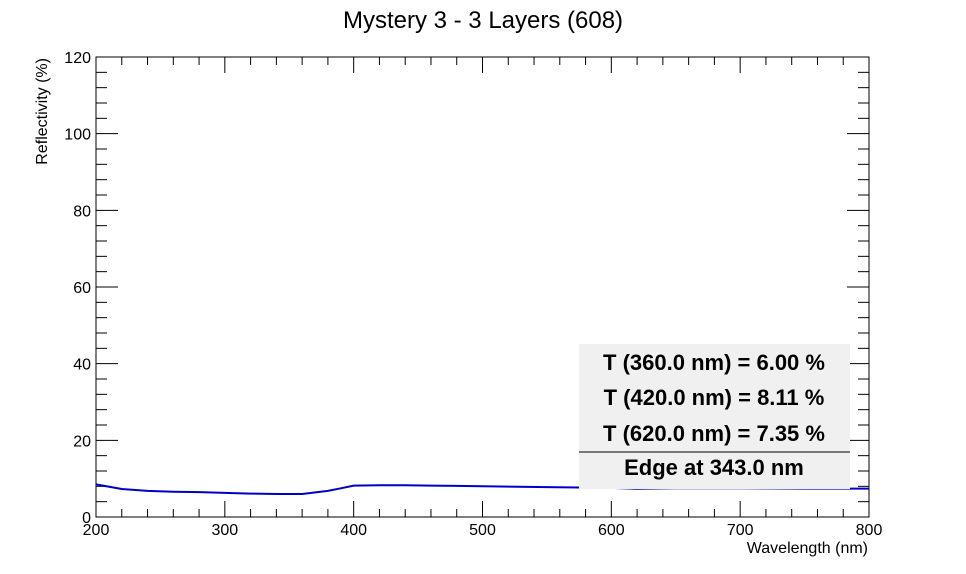 The height and width of the screenshot is (574, 966). What do you see at coordinates (82, 211) in the screenshot?
I see `y-tick-label: 80` at bounding box center [82, 211].